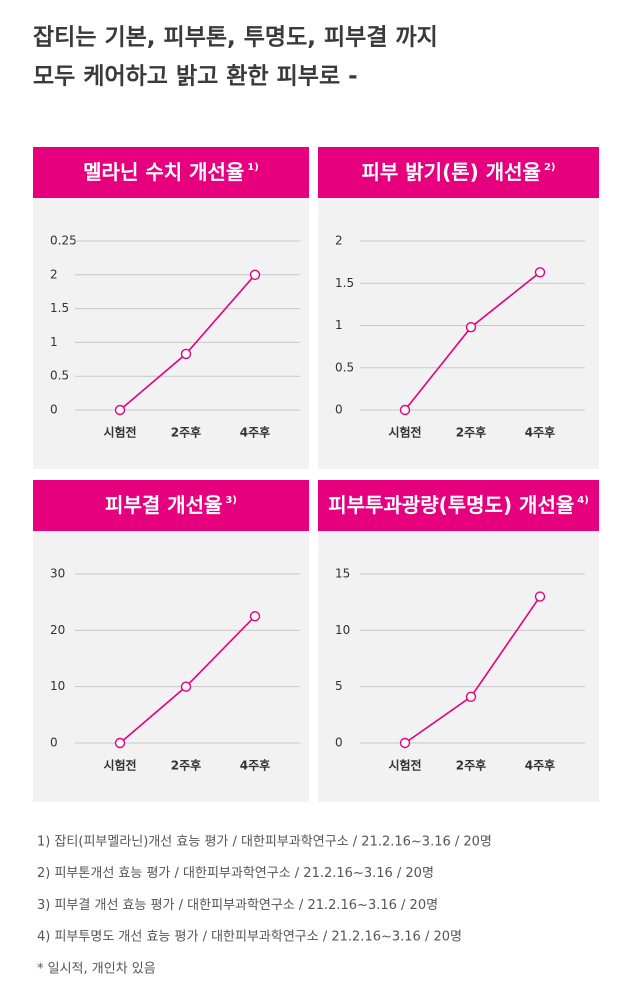 This screenshot has width=633, height=1001. I want to click on chart-title-text: 피부결 개선율, so click(163, 505).